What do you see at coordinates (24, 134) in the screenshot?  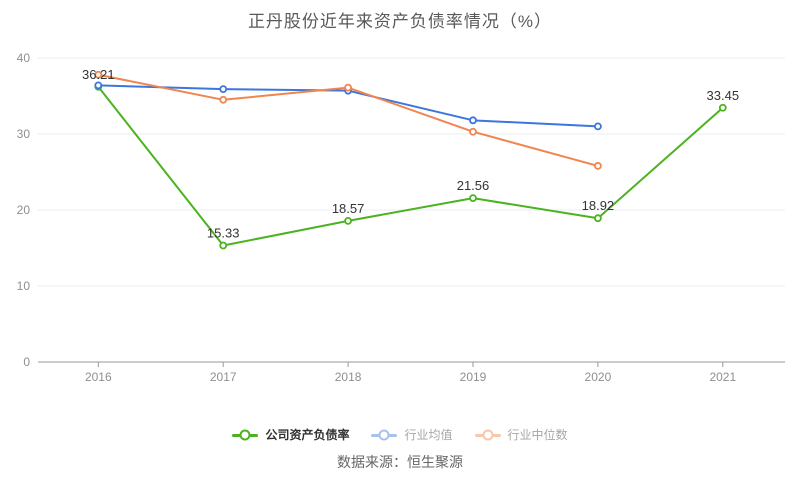 I see `y-axis-tick-label: 30` at bounding box center [24, 134].